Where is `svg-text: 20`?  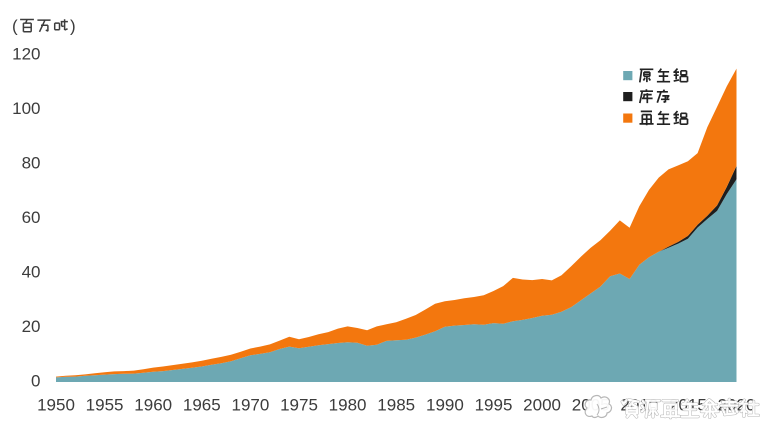 svg-text: 20 is located at coordinates (31, 326).